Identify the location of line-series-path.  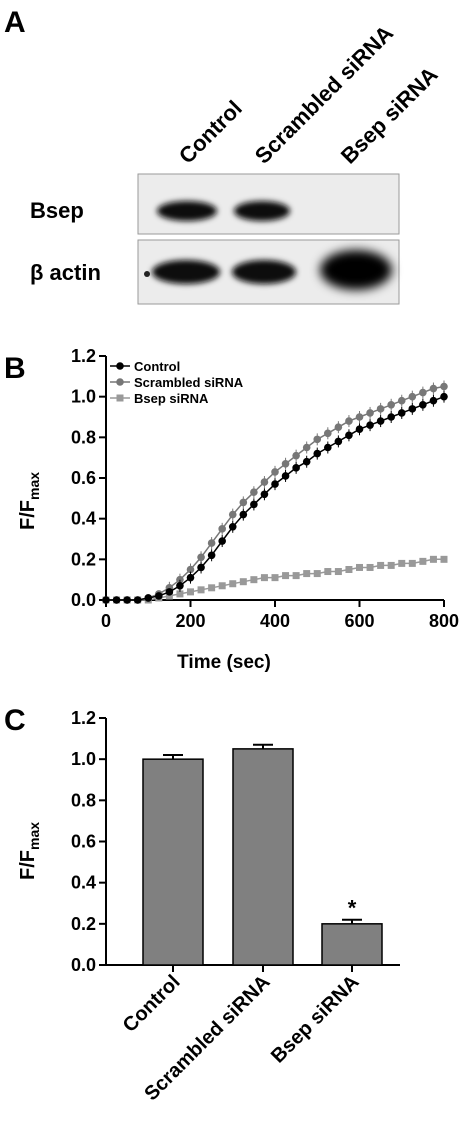
(275, 498).